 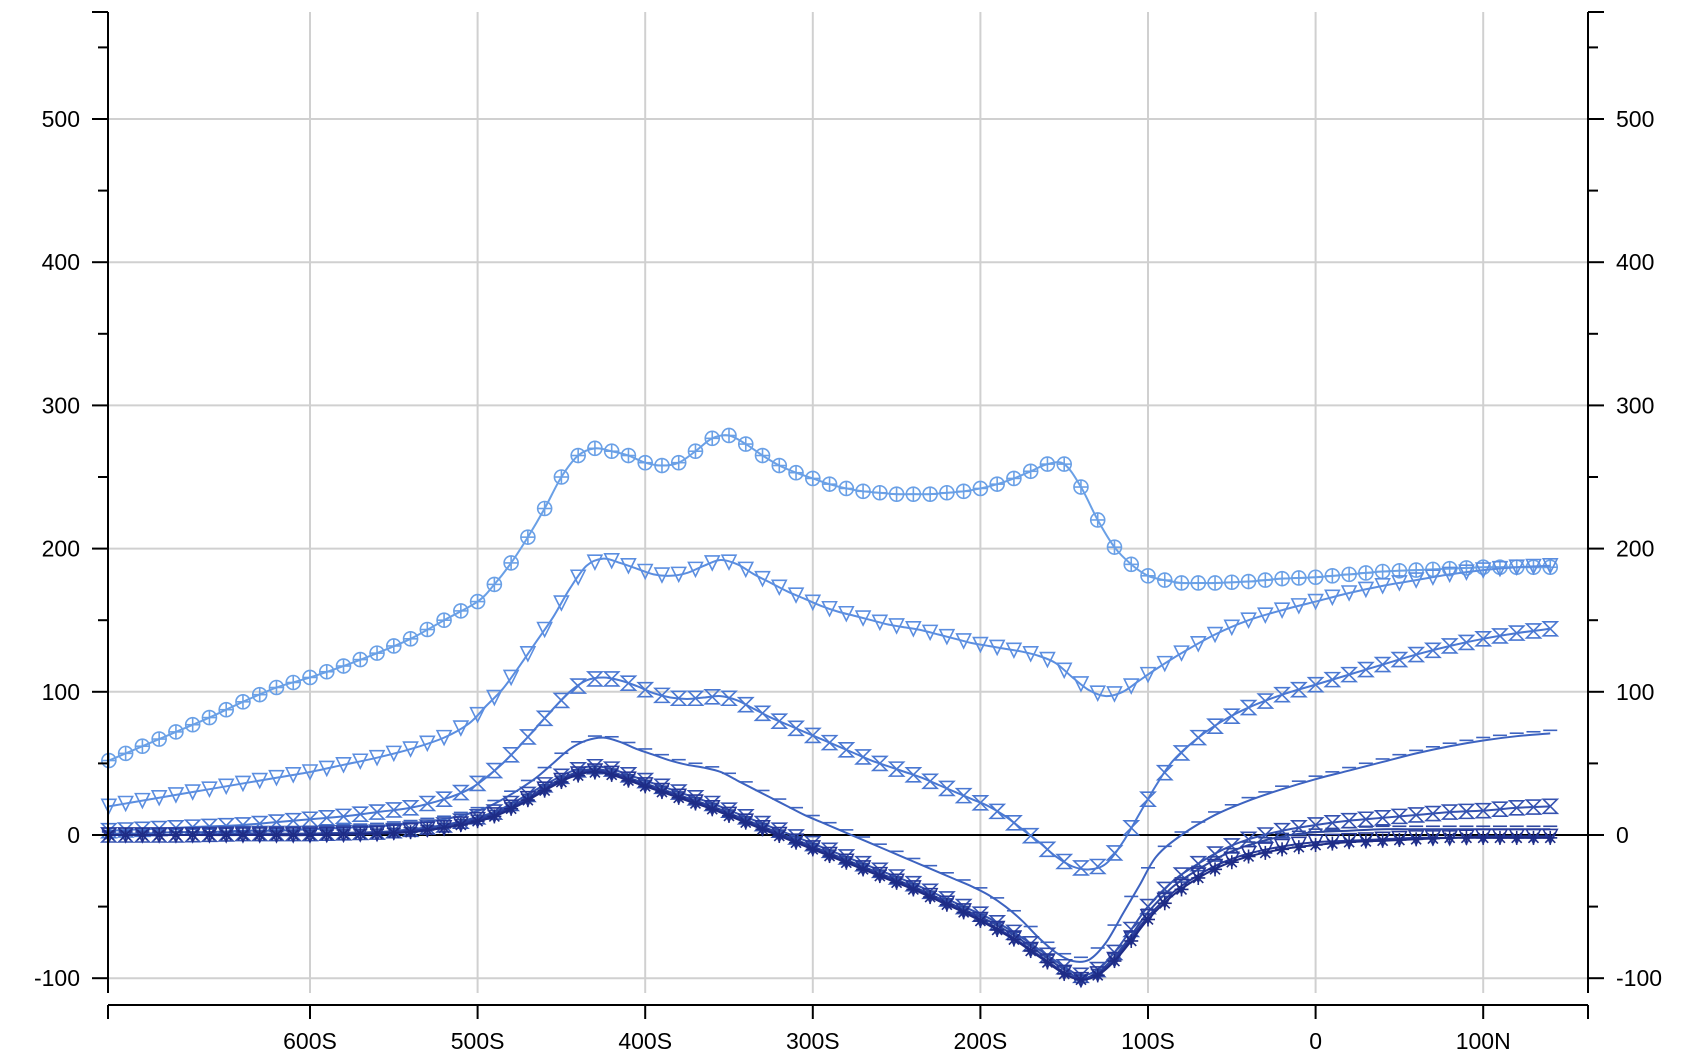 I want to click on y-tick-label-left: 100, so click(x=61, y=692).